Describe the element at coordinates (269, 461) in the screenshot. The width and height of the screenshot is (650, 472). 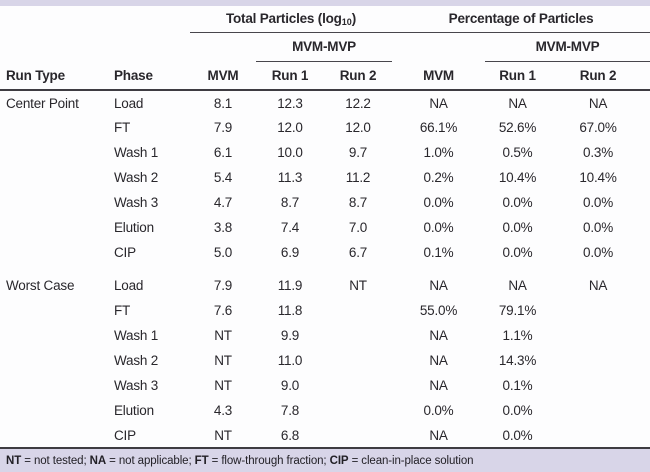
I see `footer-abbr-description: = flow-through fraction;` at that location.